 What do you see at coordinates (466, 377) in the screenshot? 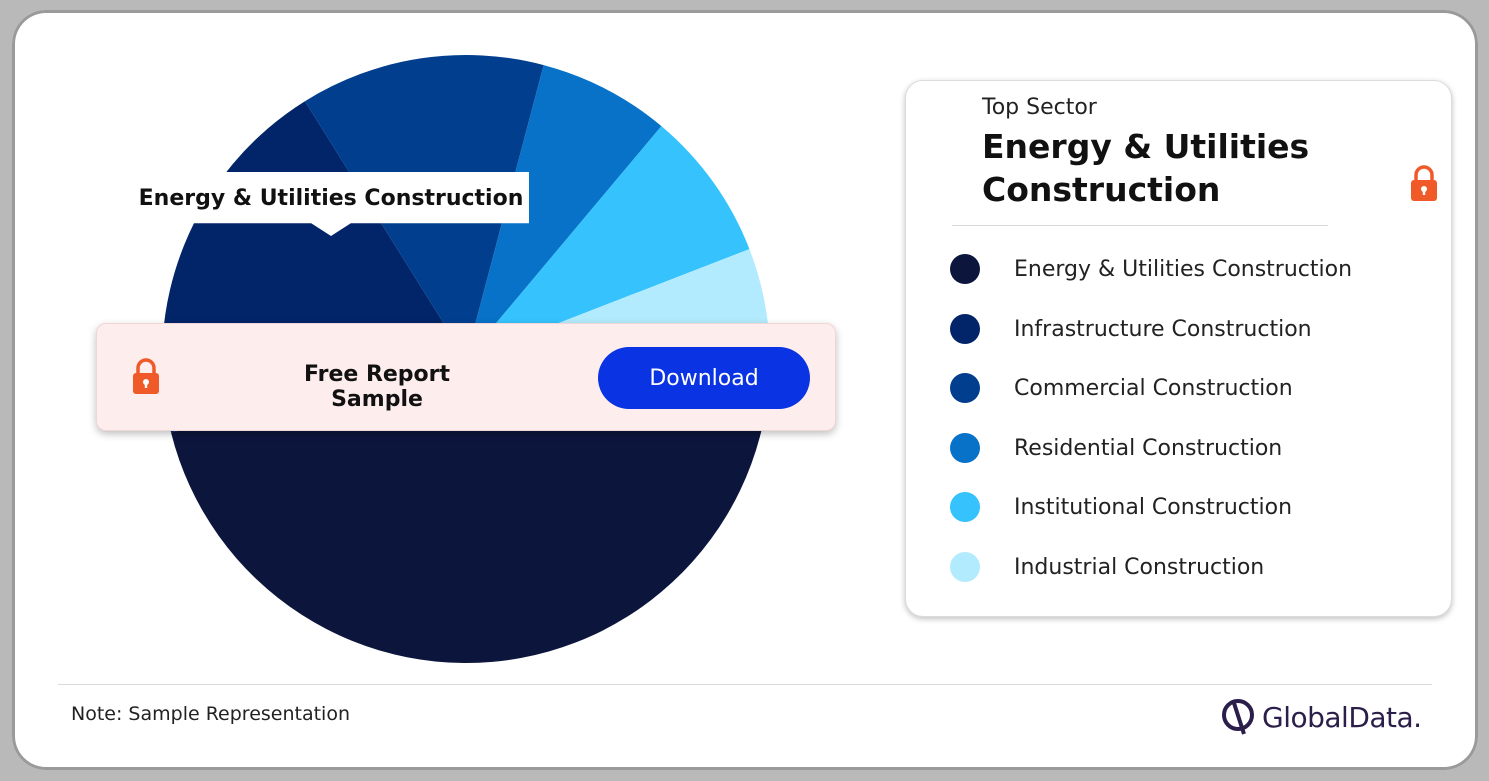
I see `free-sample-banner: Free Report Sample Download` at bounding box center [466, 377].